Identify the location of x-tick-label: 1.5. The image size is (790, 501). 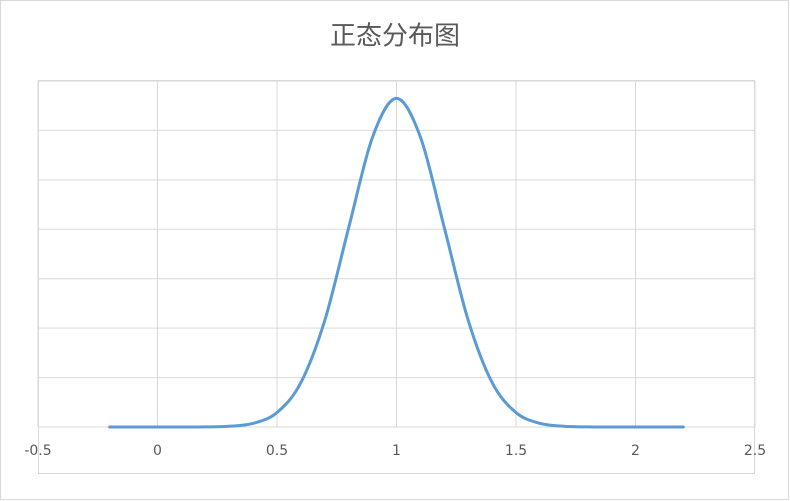
(516, 451).